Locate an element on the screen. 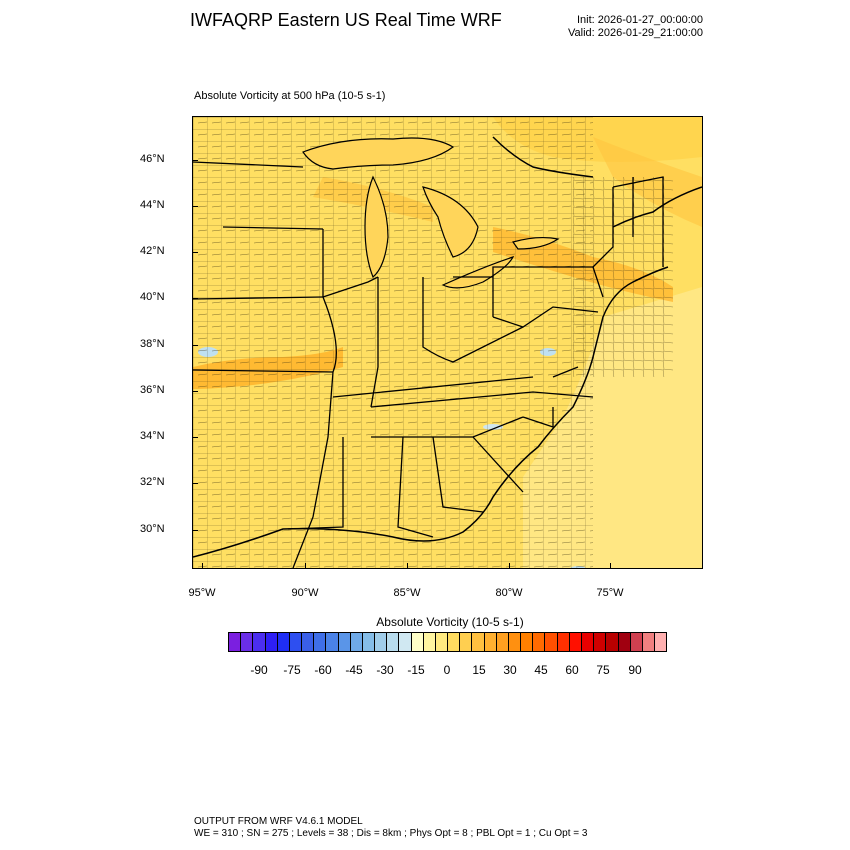  colorbar-label: -75 is located at coordinates (292, 670).